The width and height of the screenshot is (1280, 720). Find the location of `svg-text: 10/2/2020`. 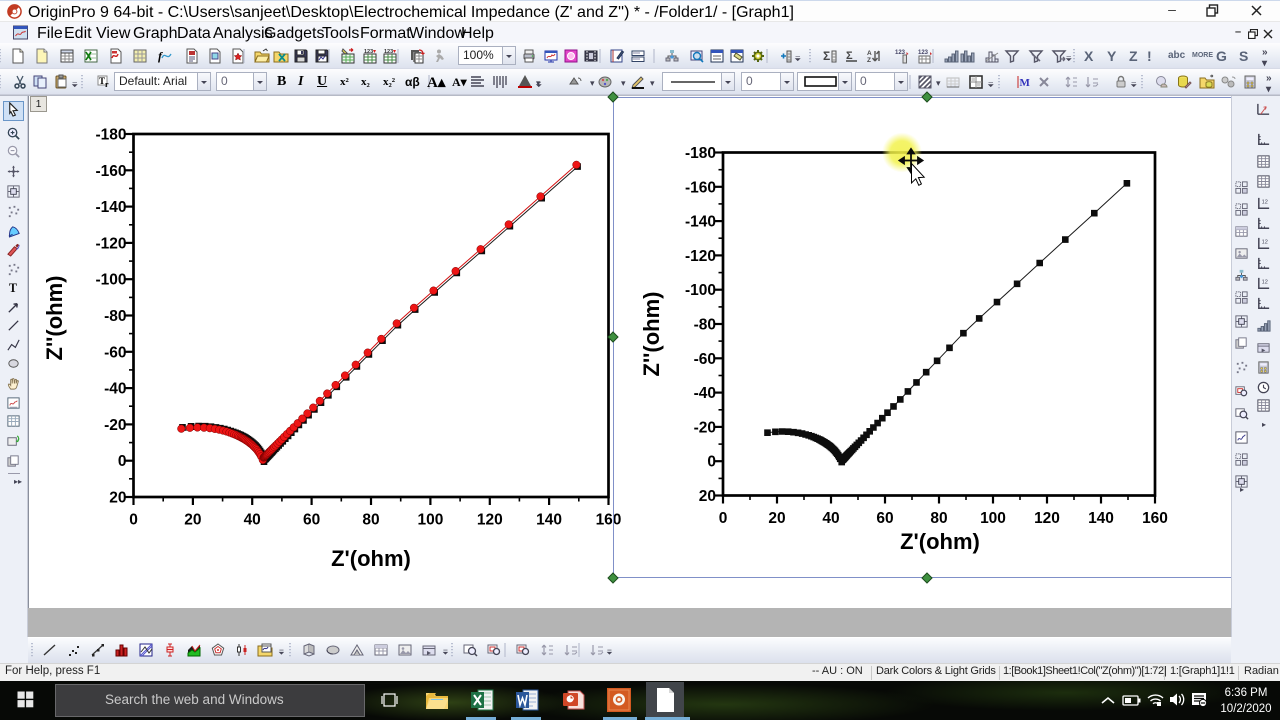

svg-text: 10/2/2020 is located at coordinates (1245, 709).